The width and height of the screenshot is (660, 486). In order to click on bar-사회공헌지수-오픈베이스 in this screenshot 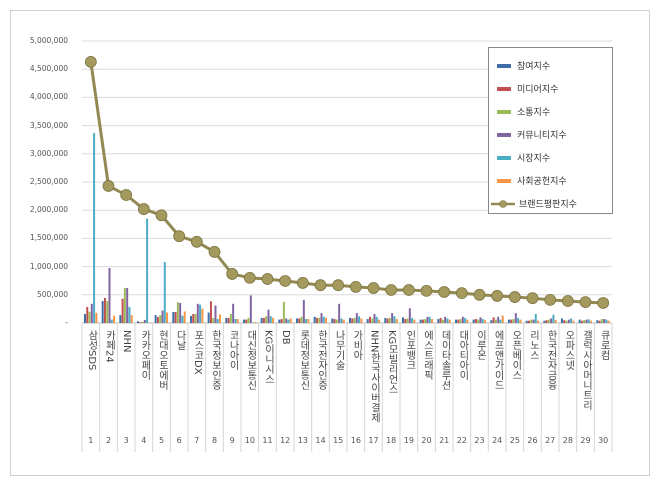, I will do `click(520, 321)`.